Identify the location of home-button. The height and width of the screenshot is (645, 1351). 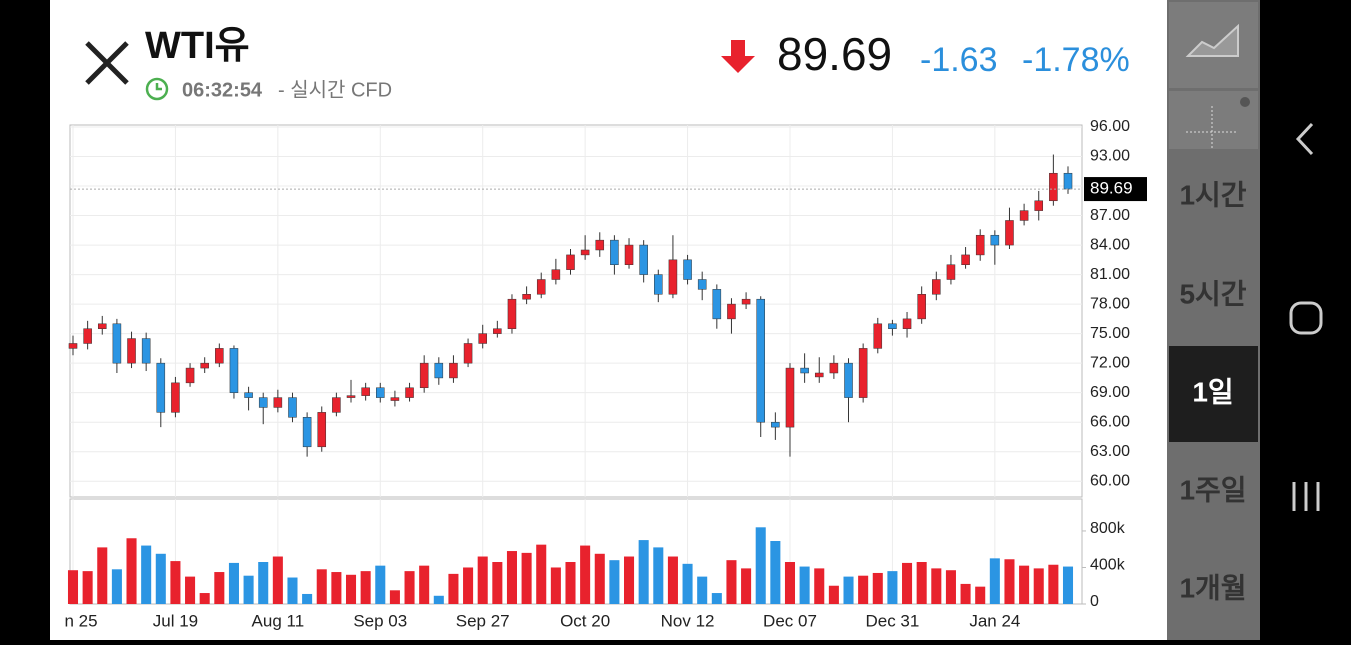
(1306, 318).